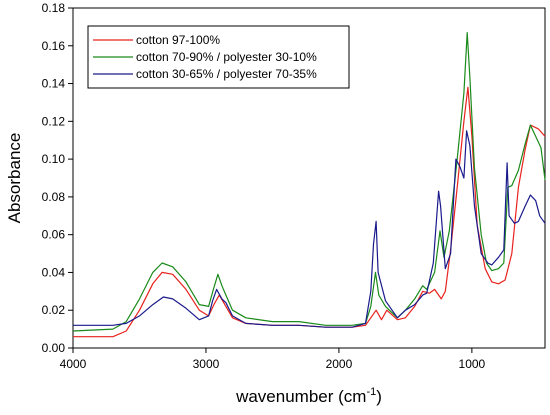 This screenshot has width=550, height=415. What do you see at coordinates (54, 121) in the screenshot?
I see `y-tick-label: 0.12` at bounding box center [54, 121].